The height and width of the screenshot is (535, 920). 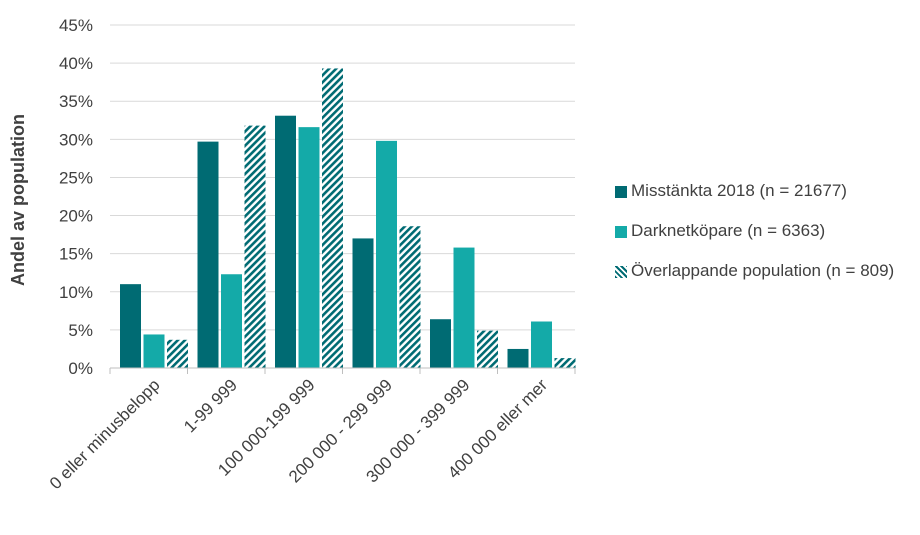 I want to click on x-axis, so click(x=342, y=370).